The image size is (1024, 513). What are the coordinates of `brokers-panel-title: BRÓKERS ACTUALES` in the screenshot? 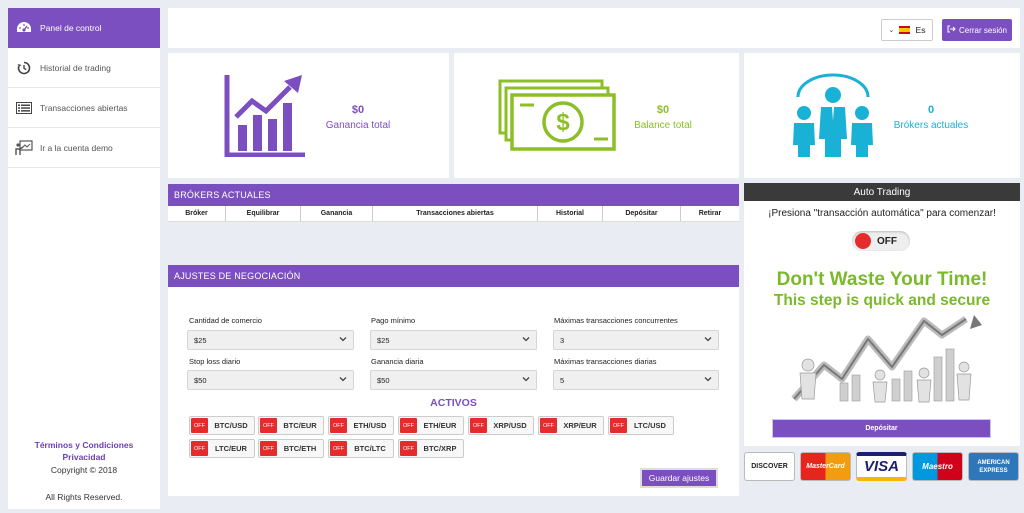 It's located at (453, 195).